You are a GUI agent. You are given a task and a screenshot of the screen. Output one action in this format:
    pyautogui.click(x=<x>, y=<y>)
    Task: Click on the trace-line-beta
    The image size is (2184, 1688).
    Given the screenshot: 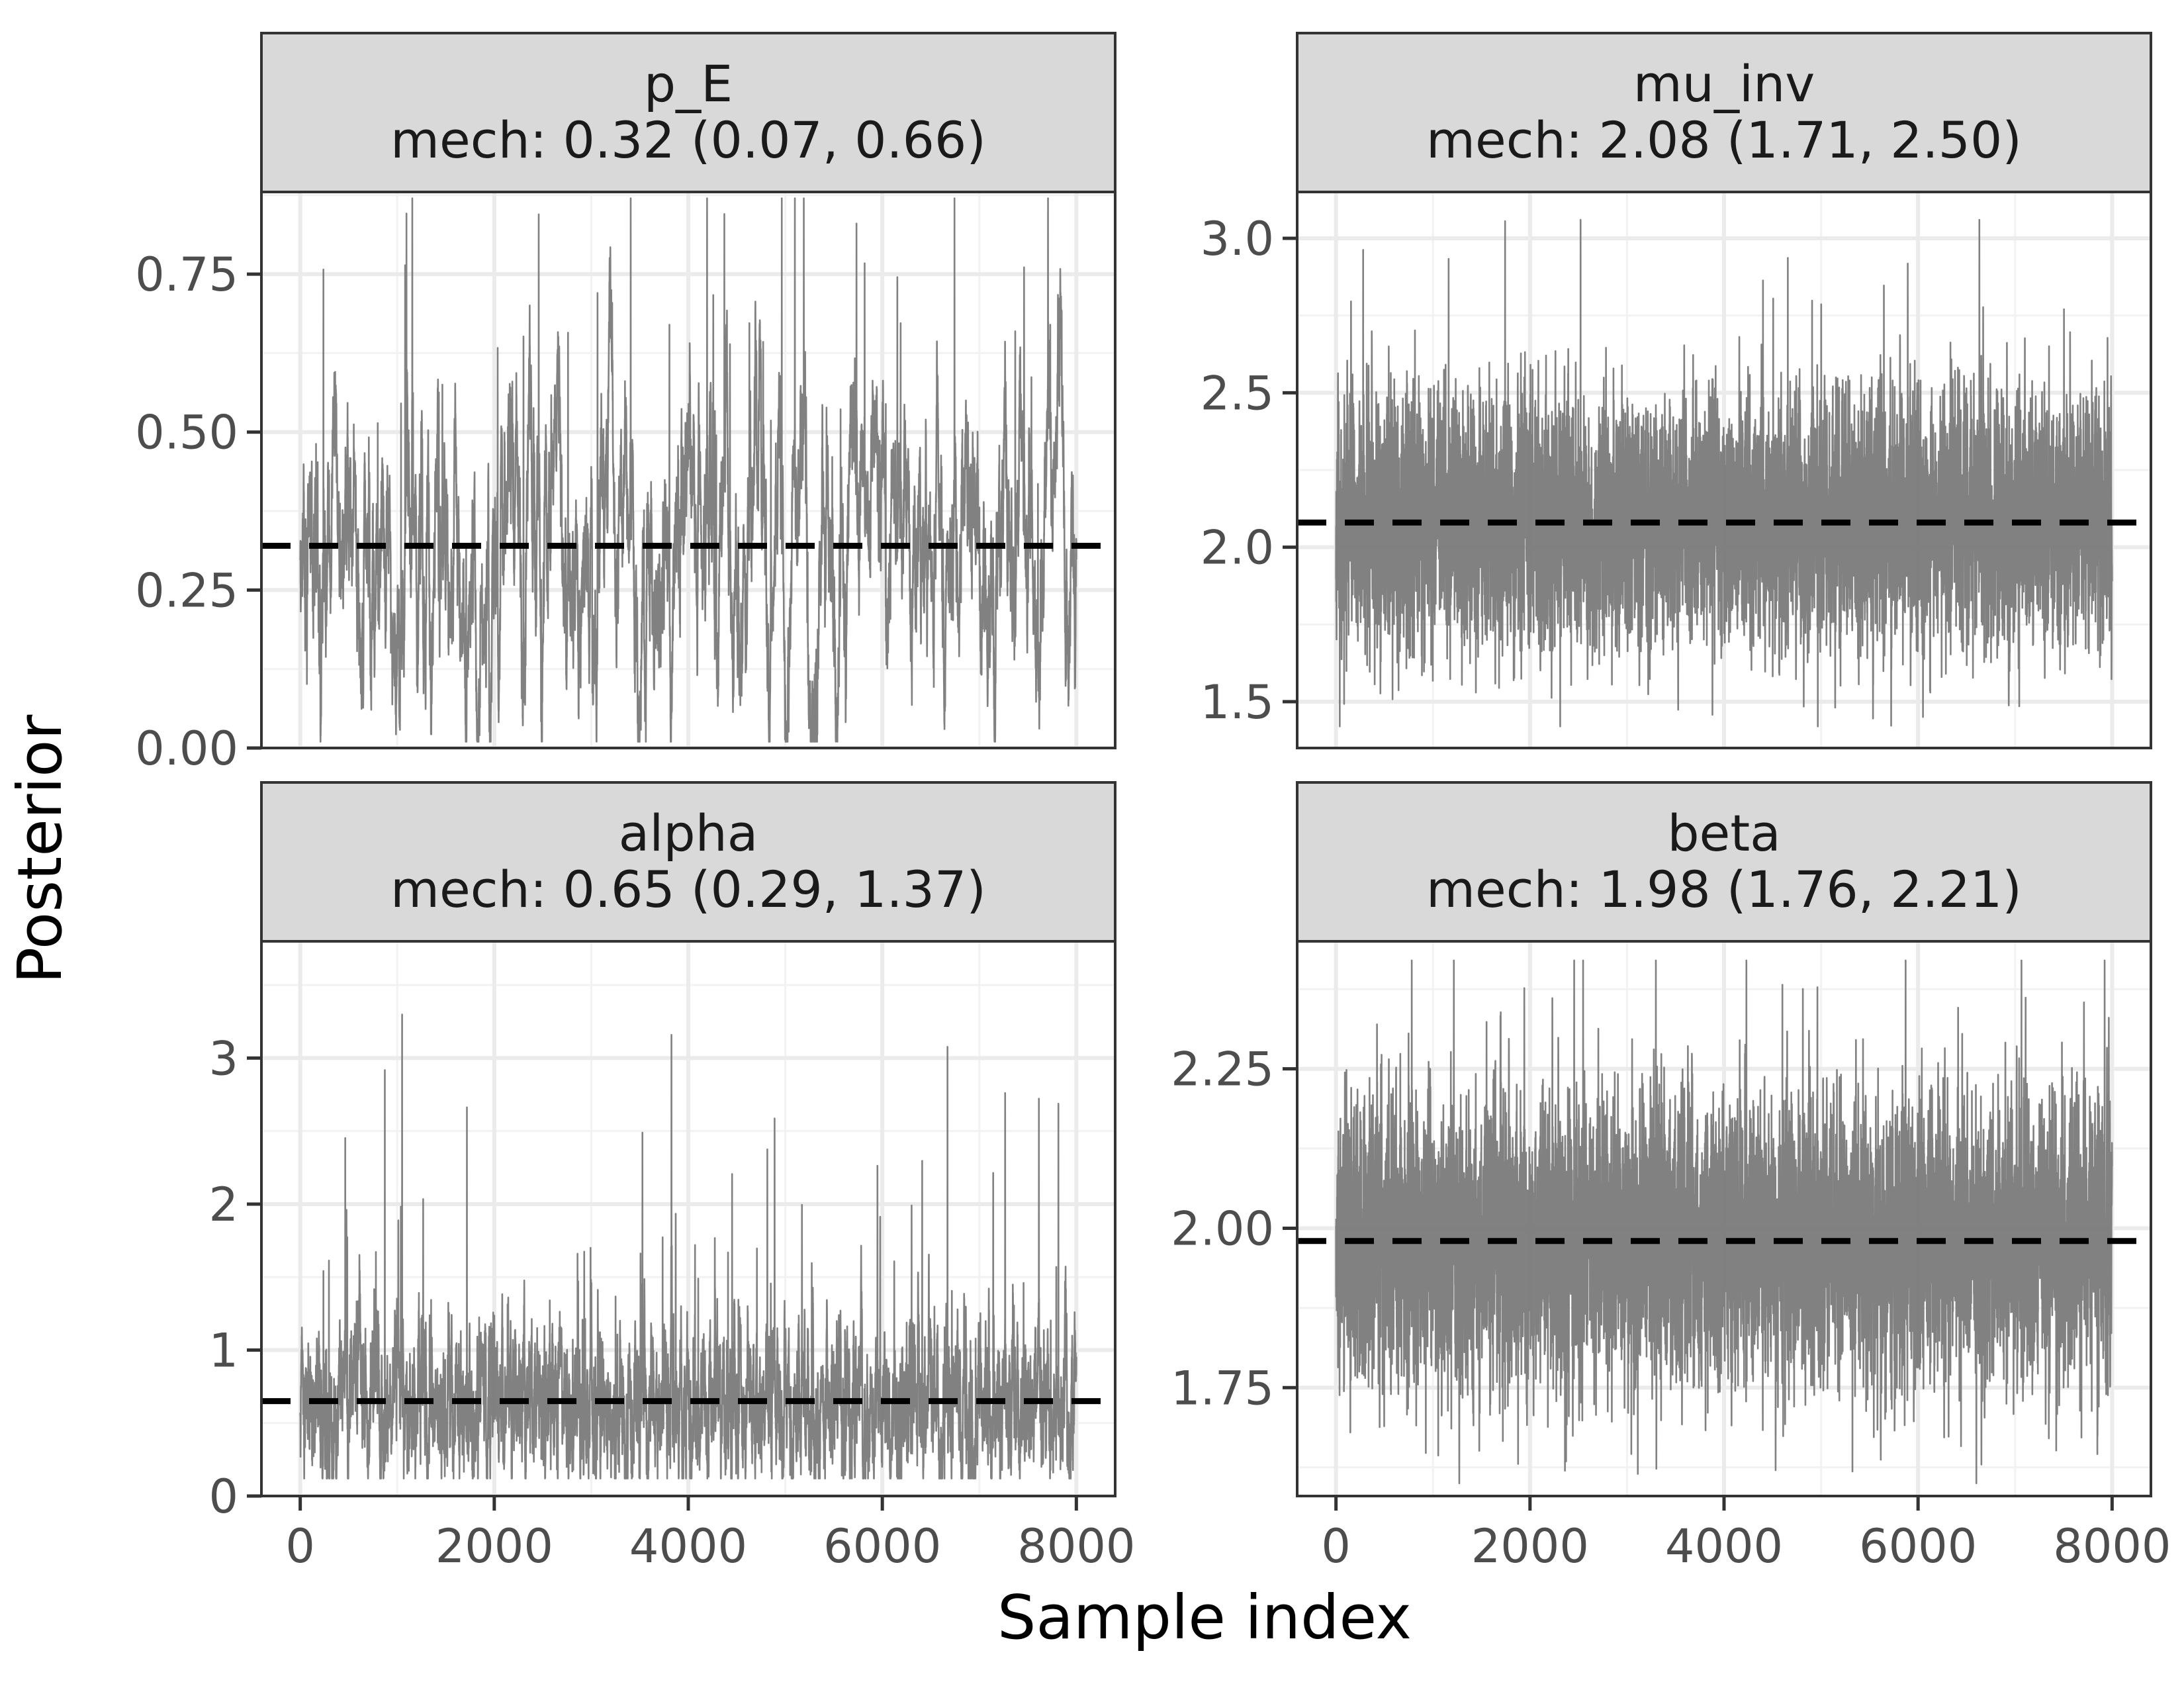 What is the action you would take?
    pyautogui.click(x=1724, y=1222)
    